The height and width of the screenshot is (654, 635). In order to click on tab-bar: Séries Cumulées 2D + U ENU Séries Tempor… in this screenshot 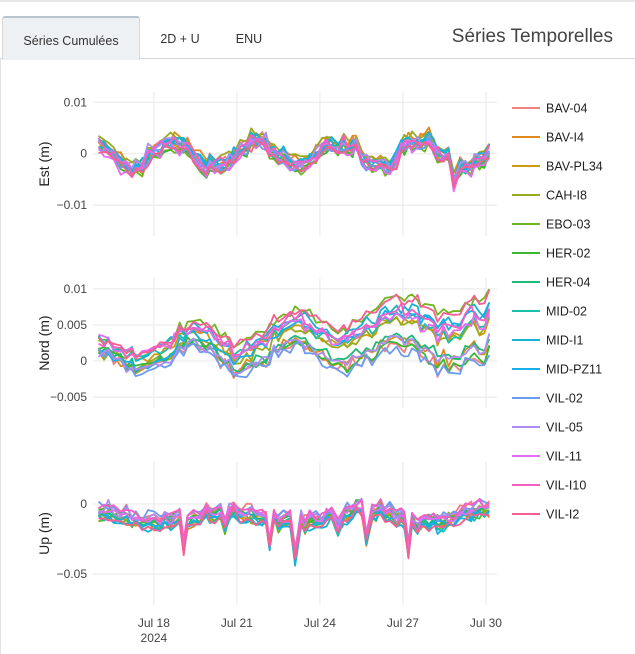, I will do `click(317, 31)`.